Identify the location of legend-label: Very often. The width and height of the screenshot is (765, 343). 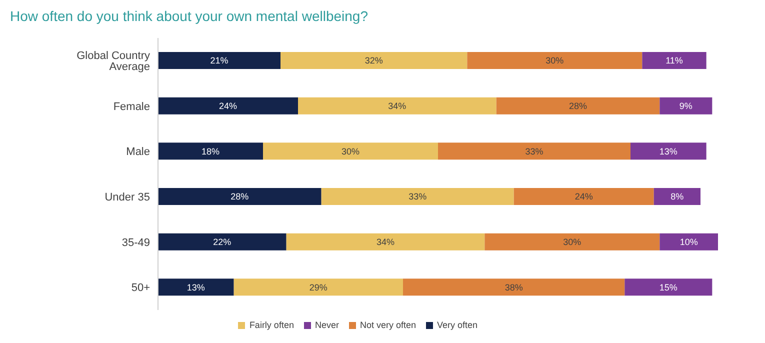
(457, 325).